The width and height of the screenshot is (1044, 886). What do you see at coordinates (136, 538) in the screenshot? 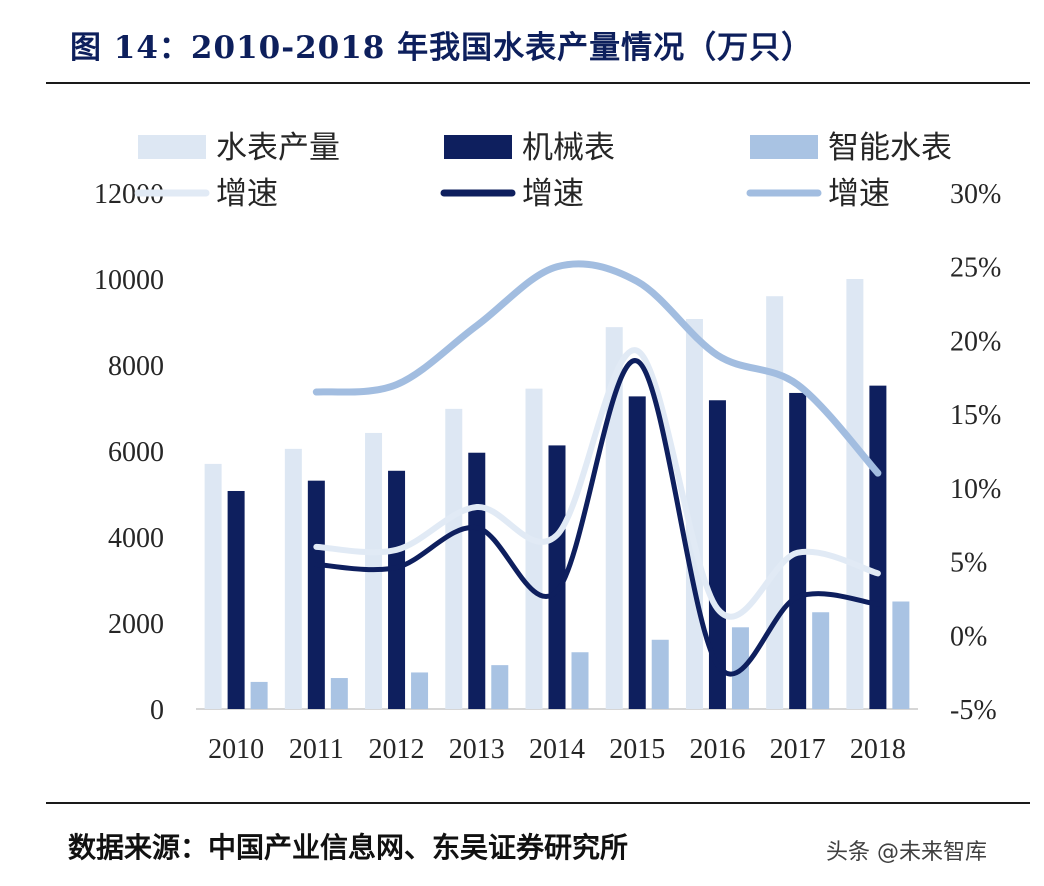
I see `y-left-tick-label: 4000` at bounding box center [136, 538].